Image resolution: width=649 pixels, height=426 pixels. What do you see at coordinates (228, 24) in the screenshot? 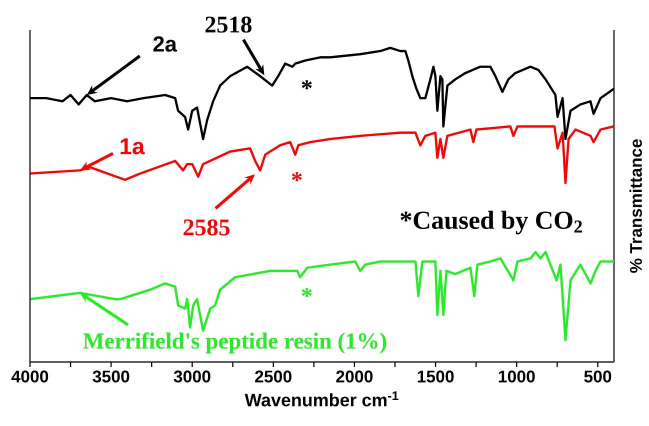
I see `annotation: 2518` at bounding box center [228, 24].